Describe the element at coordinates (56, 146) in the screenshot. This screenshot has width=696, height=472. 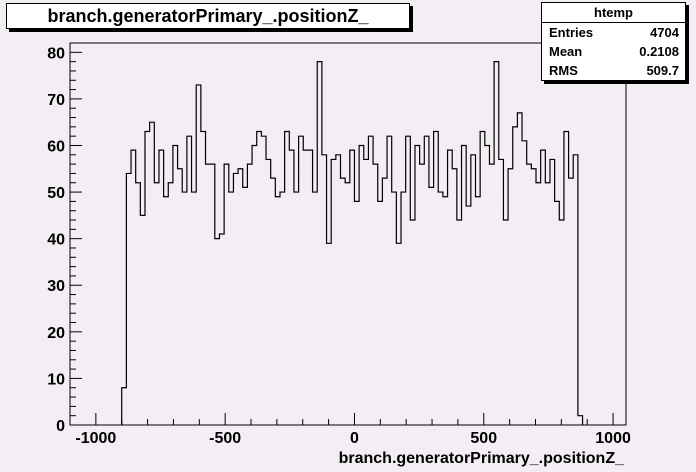
I see `y-tick-label: 60` at that location.